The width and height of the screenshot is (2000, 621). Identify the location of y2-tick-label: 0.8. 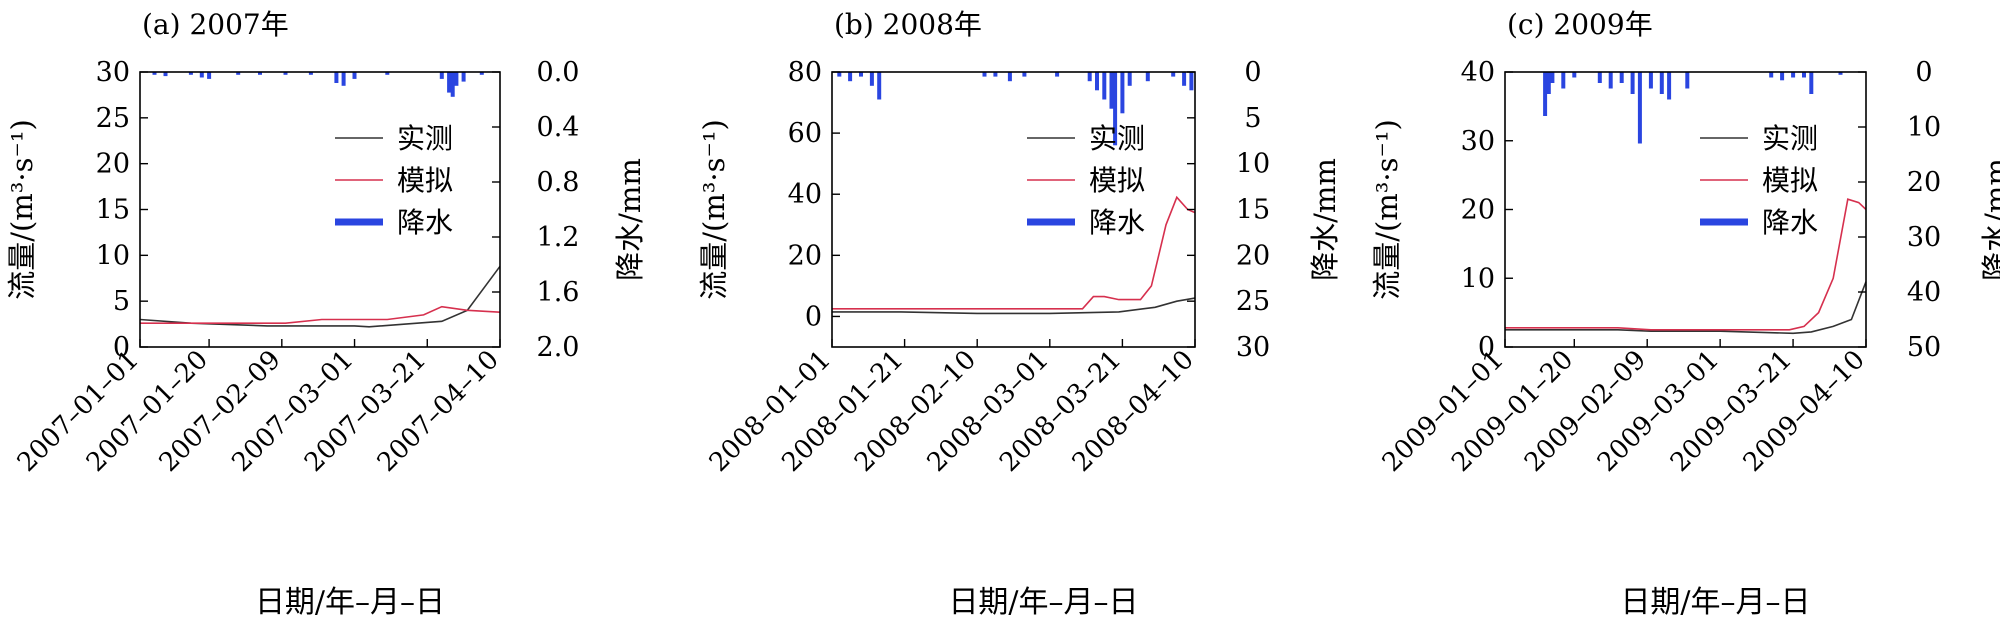
(558, 182).